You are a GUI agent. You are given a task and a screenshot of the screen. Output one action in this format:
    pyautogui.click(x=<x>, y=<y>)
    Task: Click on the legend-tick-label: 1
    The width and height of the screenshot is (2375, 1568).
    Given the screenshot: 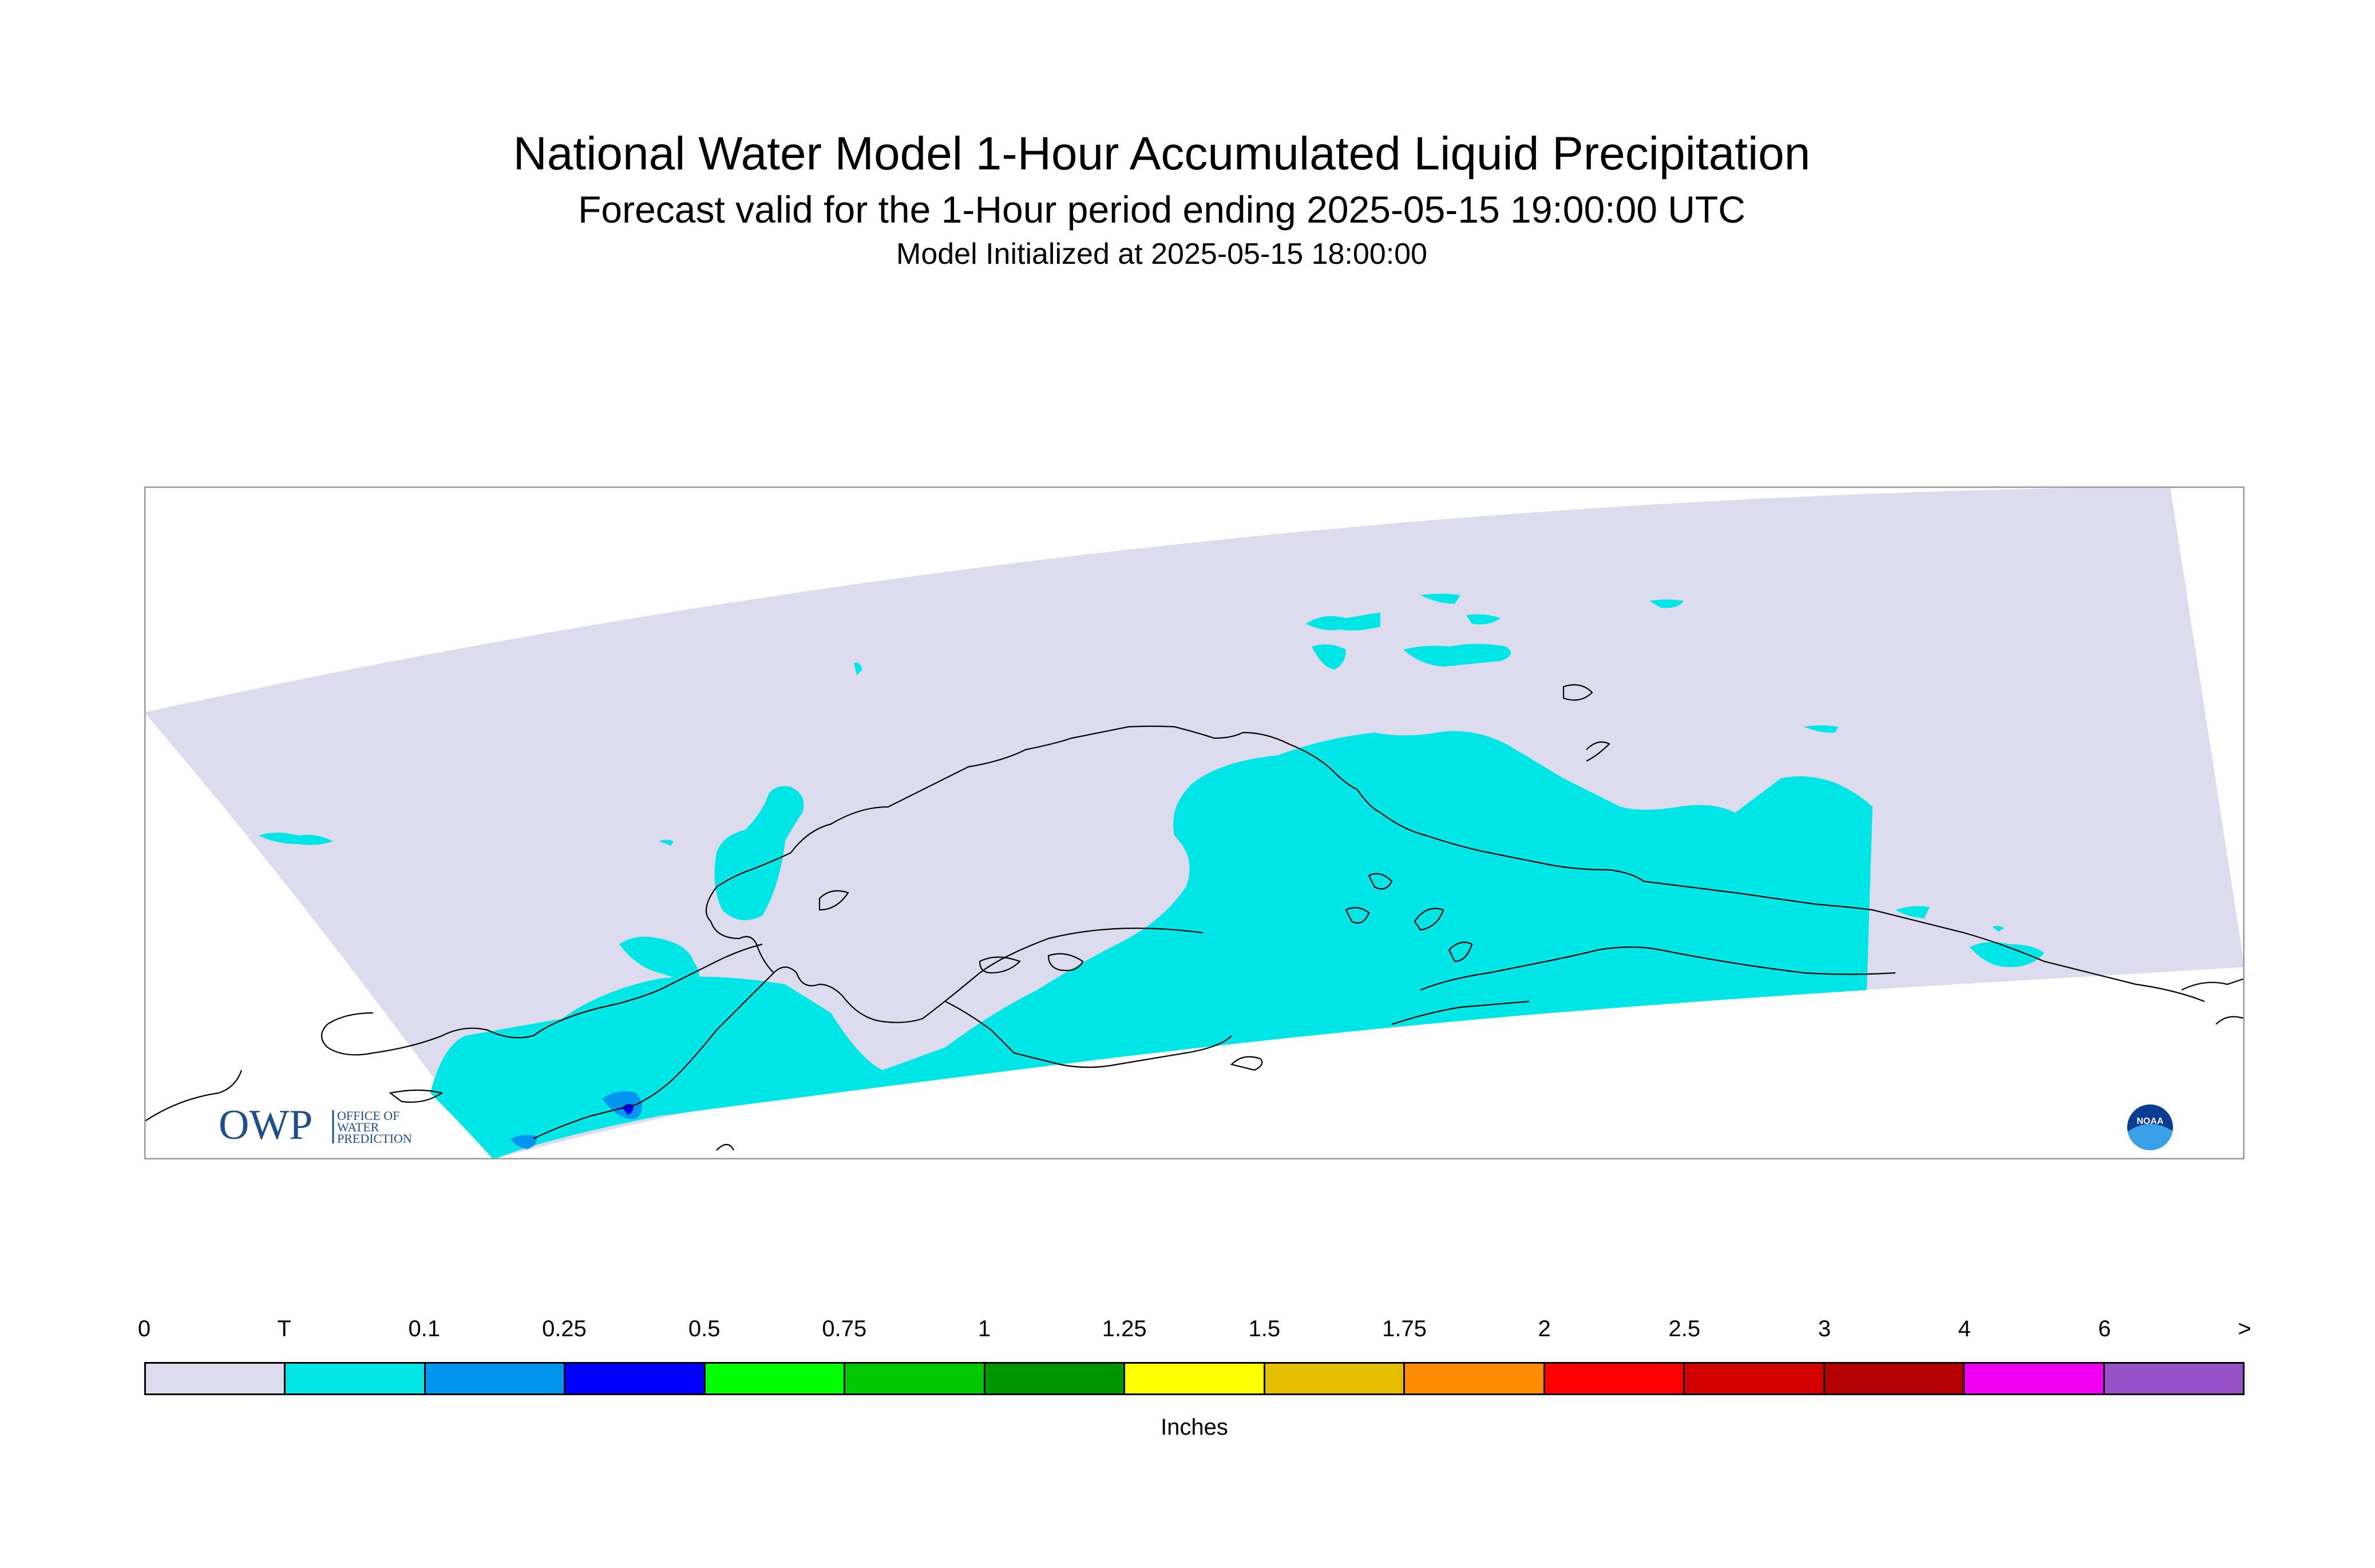 What is the action you would take?
    pyautogui.click(x=984, y=1328)
    